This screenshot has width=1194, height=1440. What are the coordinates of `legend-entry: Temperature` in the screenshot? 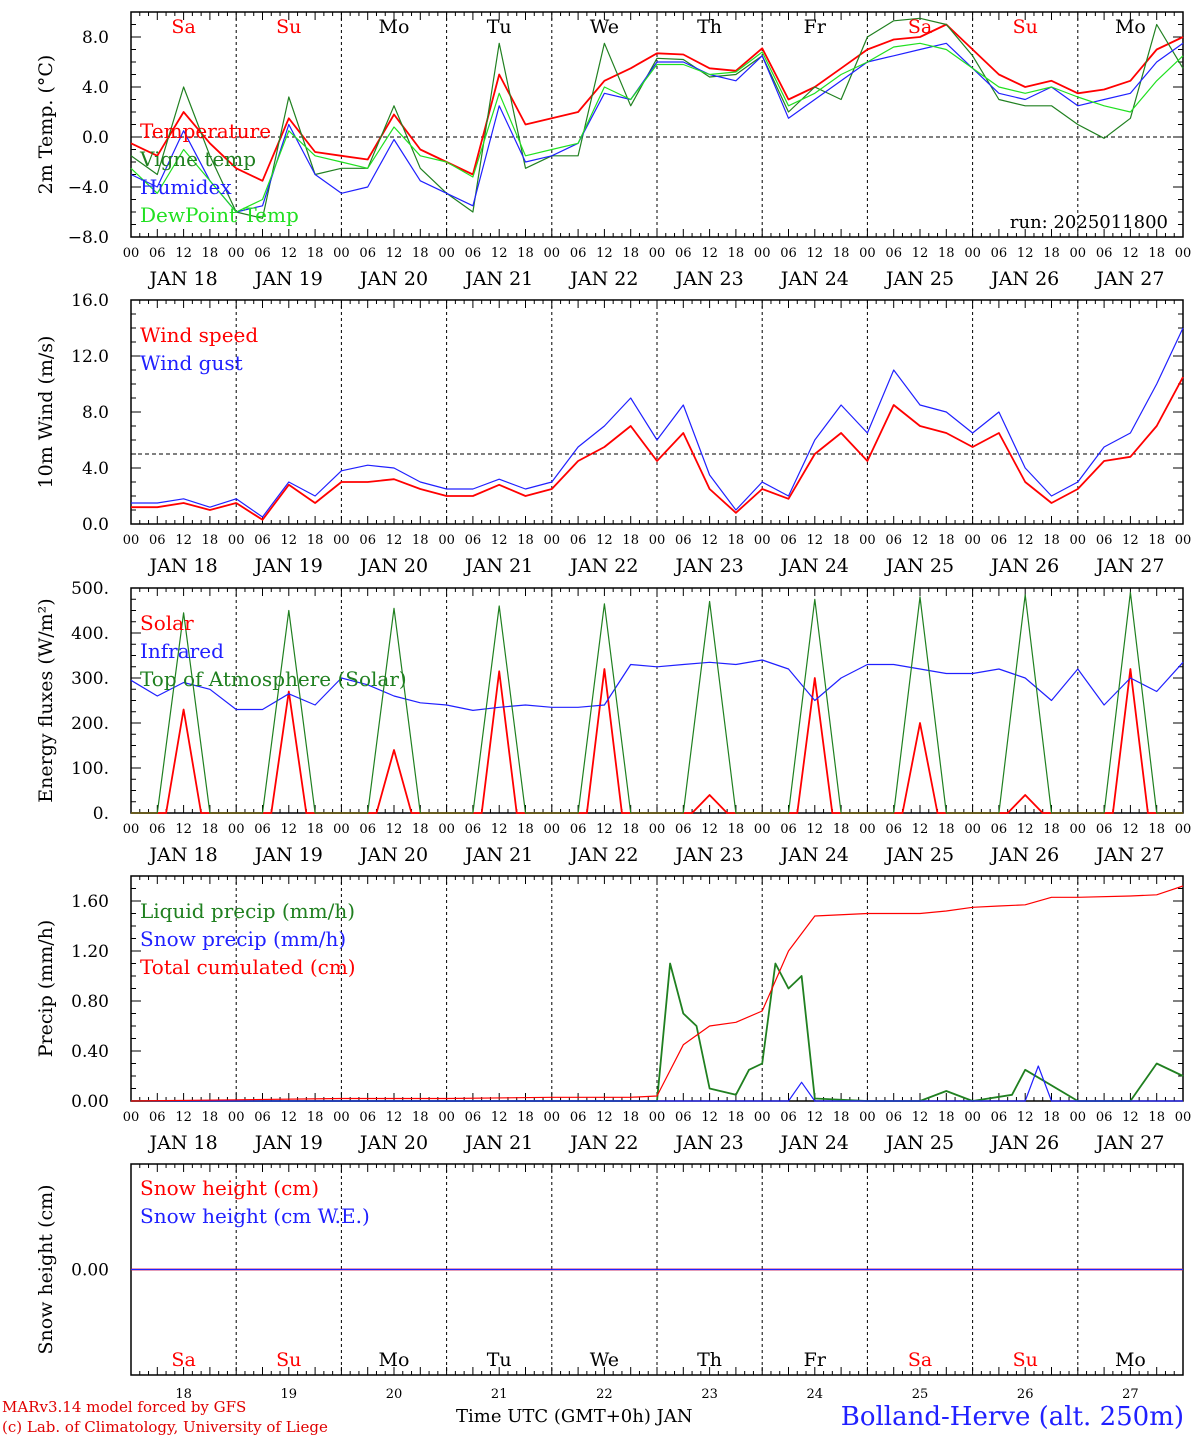 It's located at (205, 131).